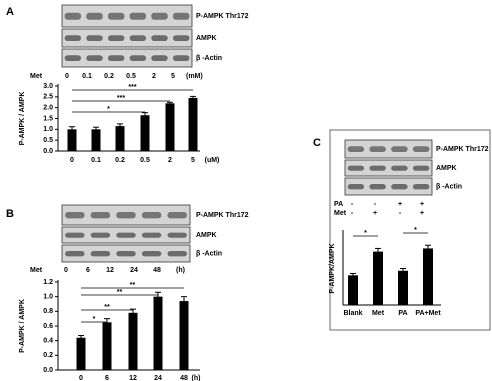 The image size is (492, 381). Describe the element at coordinates (212, 160) in the screenshot. I see `x-unit: (uM)` at that location.